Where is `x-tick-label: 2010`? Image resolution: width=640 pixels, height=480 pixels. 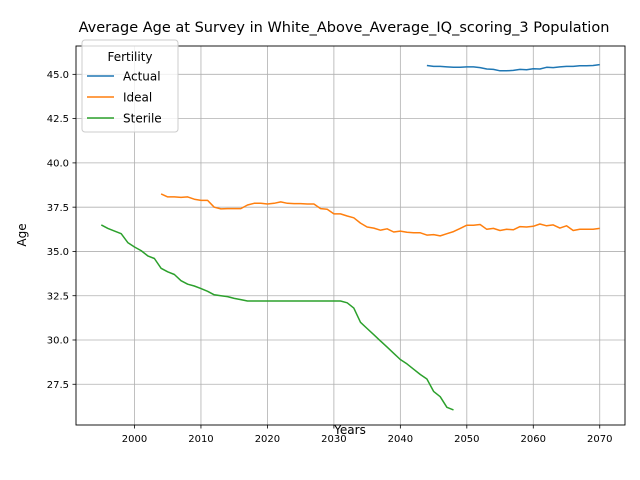
x-tick-label: 2010 is located at coordinates (200, 439).